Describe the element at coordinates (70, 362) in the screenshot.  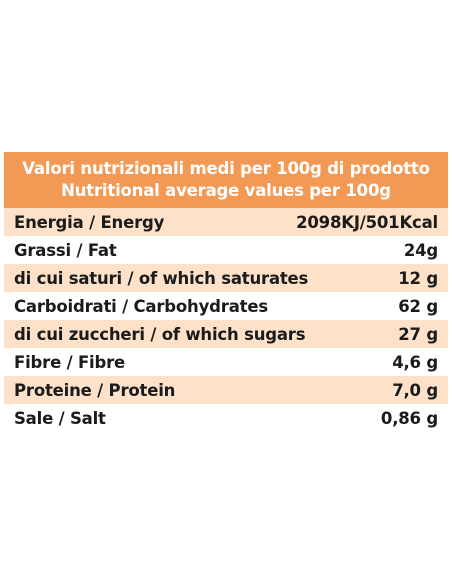
I see `row-label: Fibre / Fibre` at that location.